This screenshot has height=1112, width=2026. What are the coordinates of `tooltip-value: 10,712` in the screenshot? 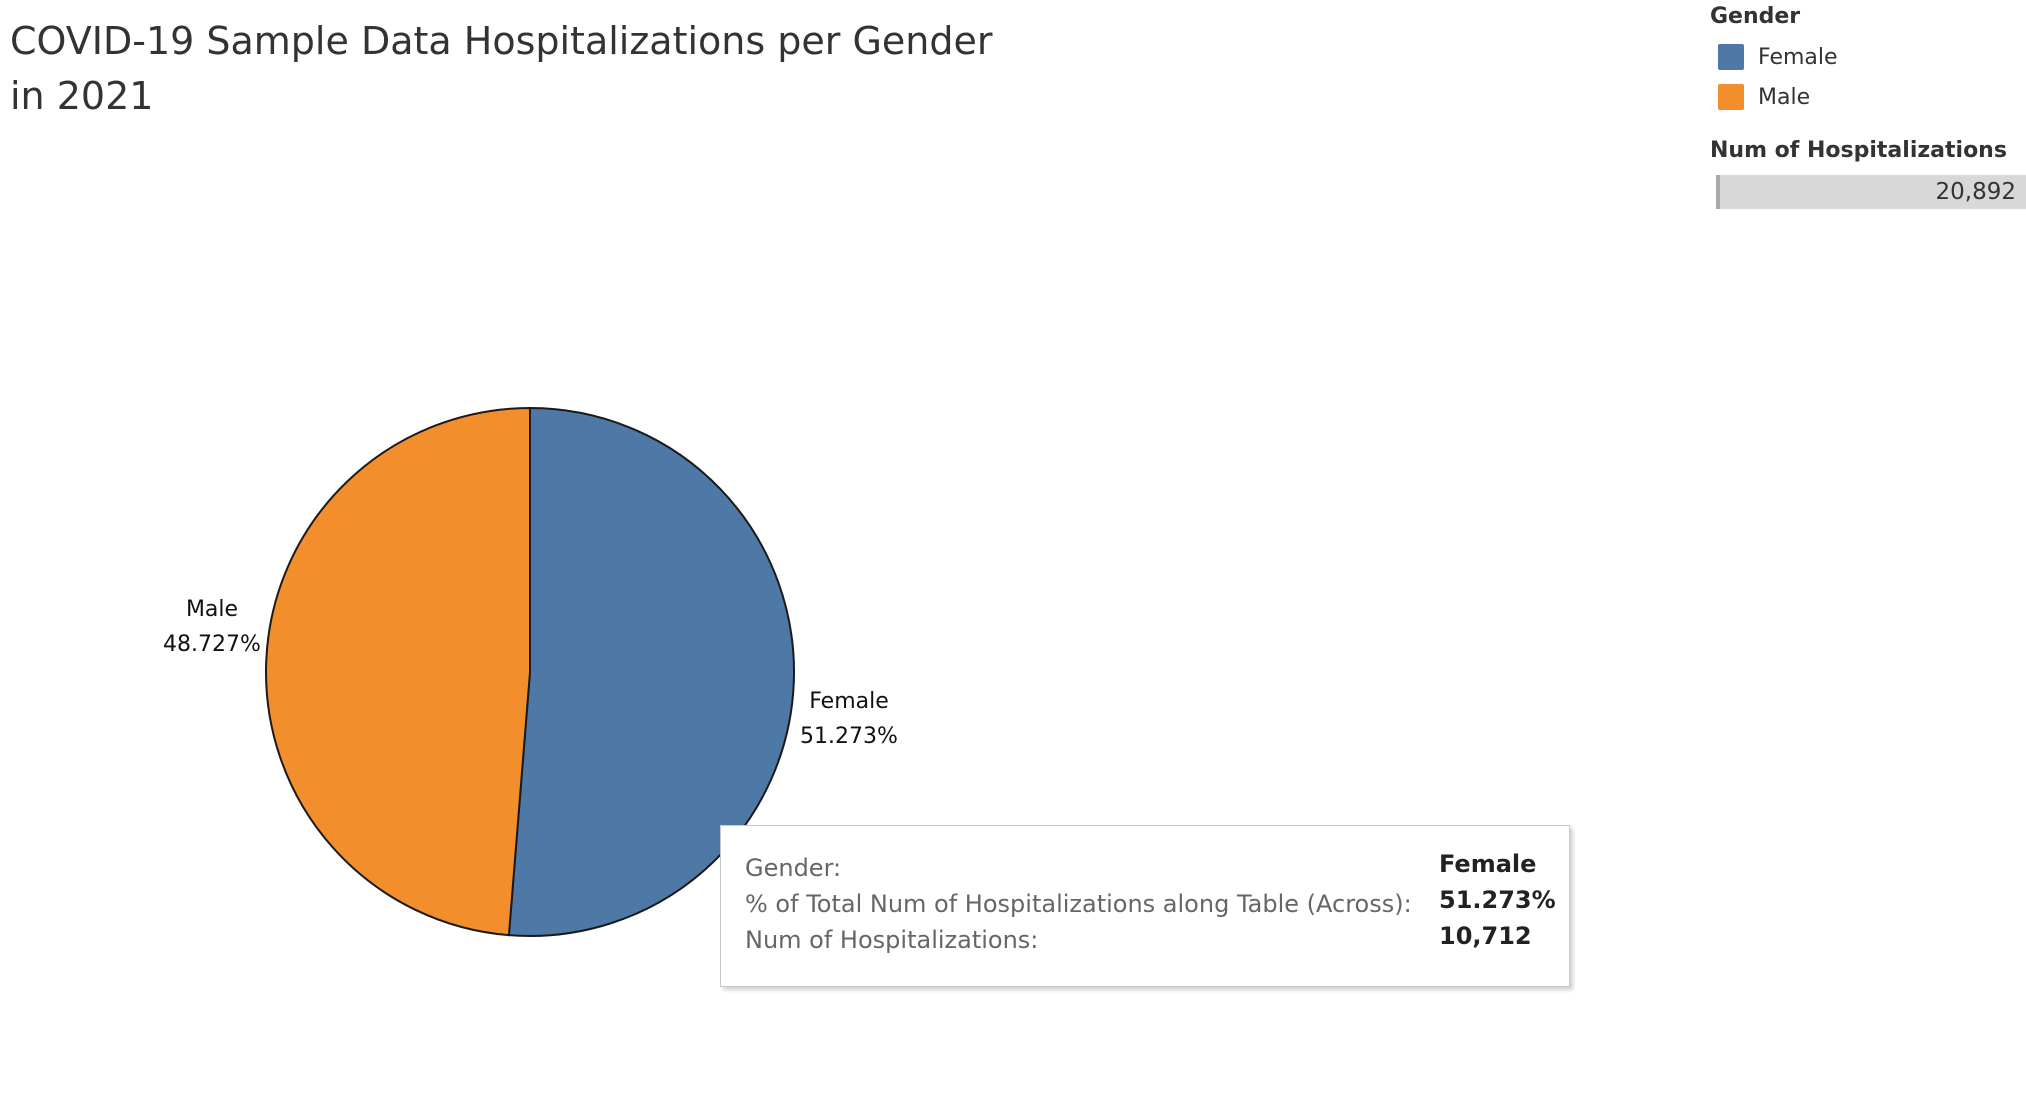 It's located at (1485, 936).